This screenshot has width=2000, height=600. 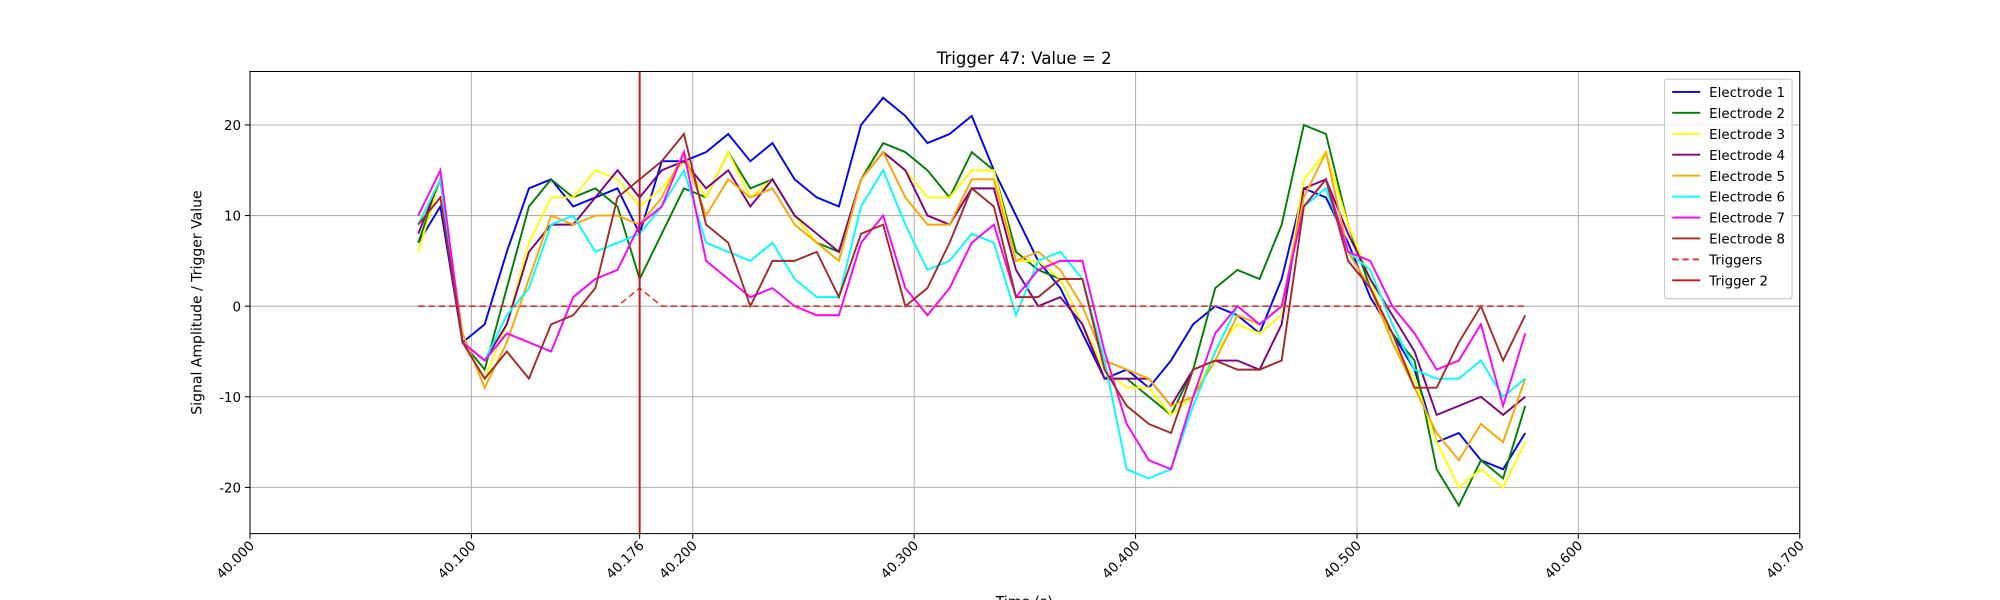 What do you see at coordinates (230, 489) in the screenshot?
I see `y-tick-label: -20` at bounding box center [230, 489].